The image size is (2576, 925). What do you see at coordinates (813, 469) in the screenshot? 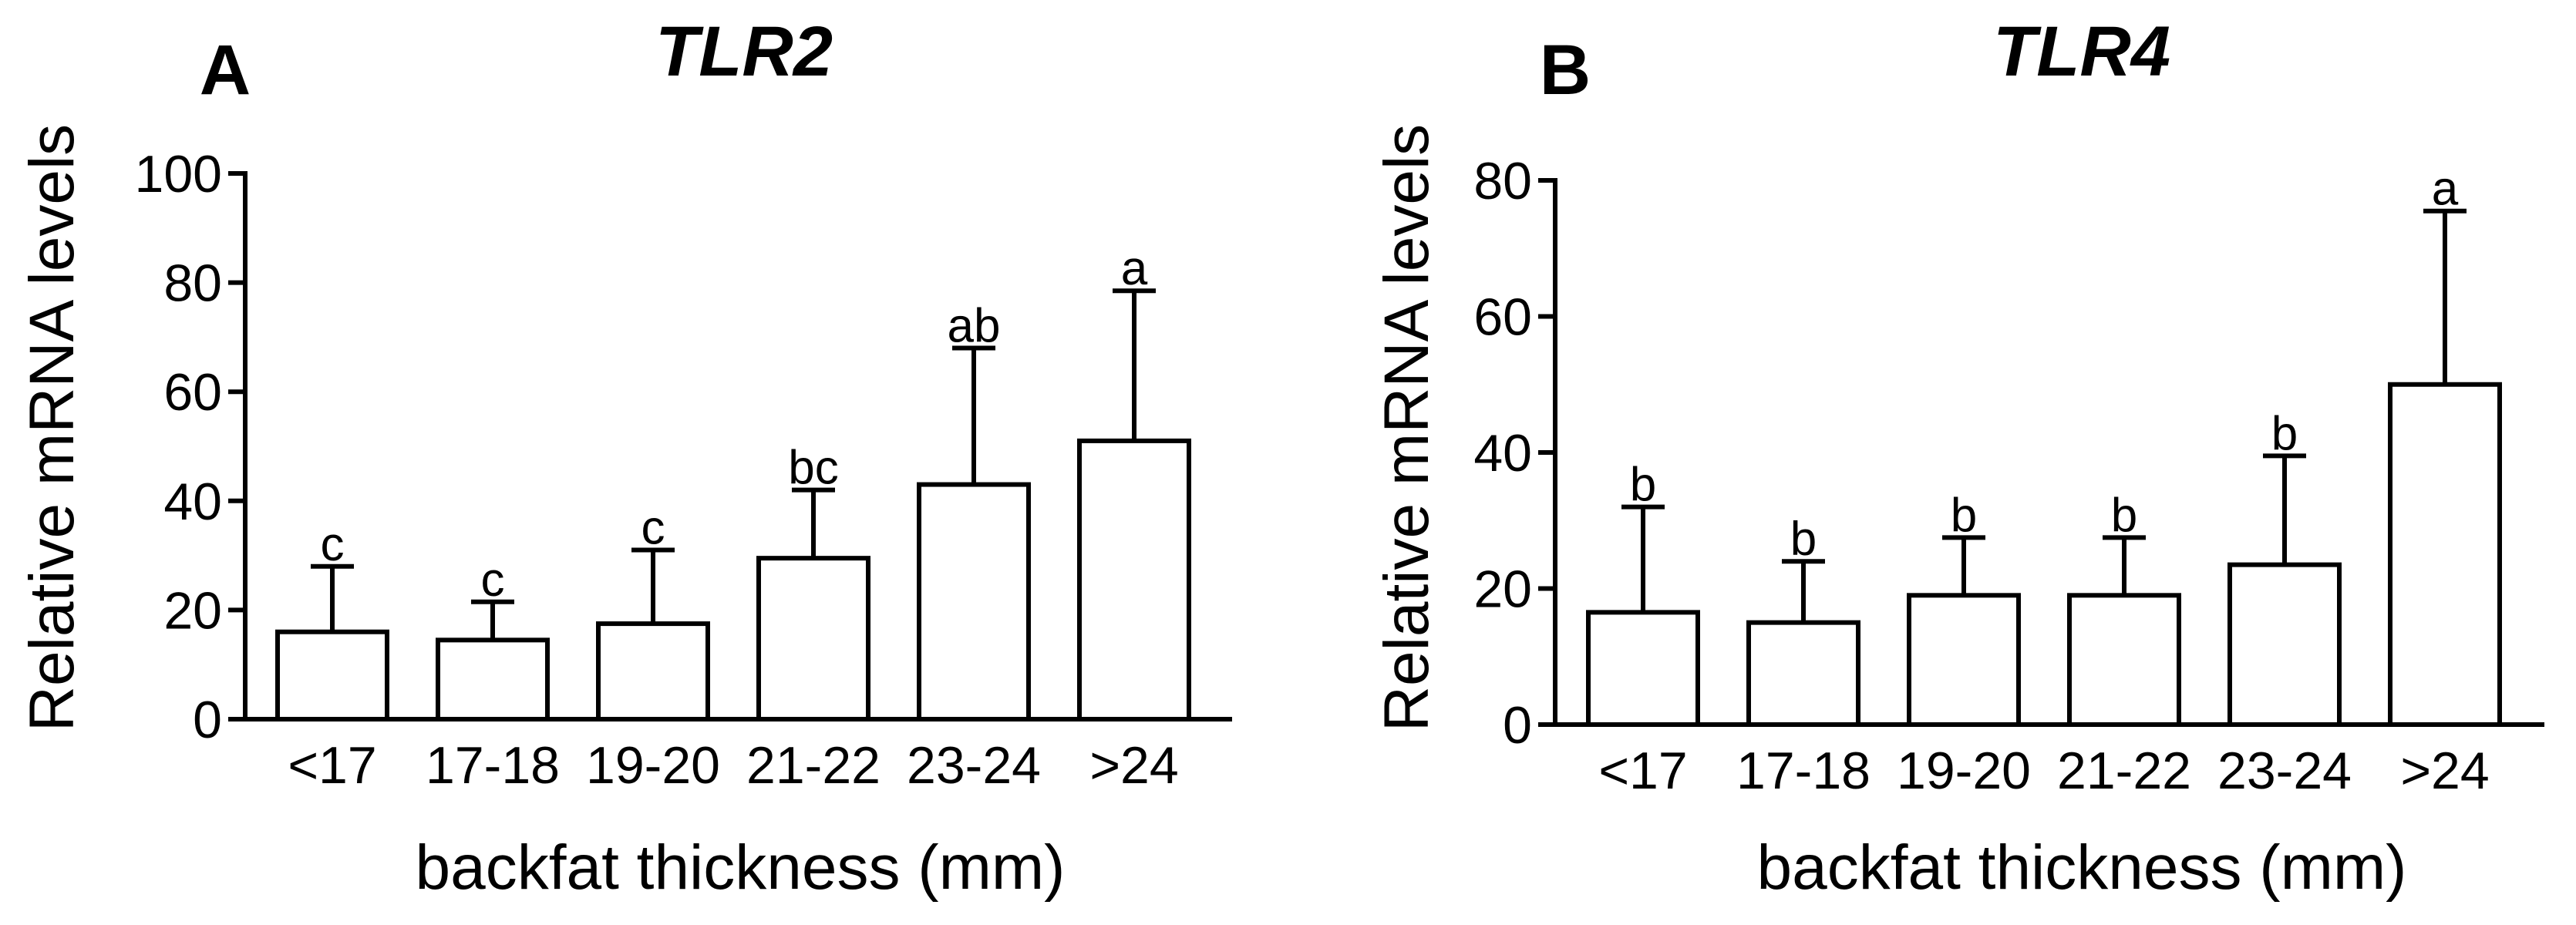
I see `significance-label: bc` at bounding box center [813, 469].